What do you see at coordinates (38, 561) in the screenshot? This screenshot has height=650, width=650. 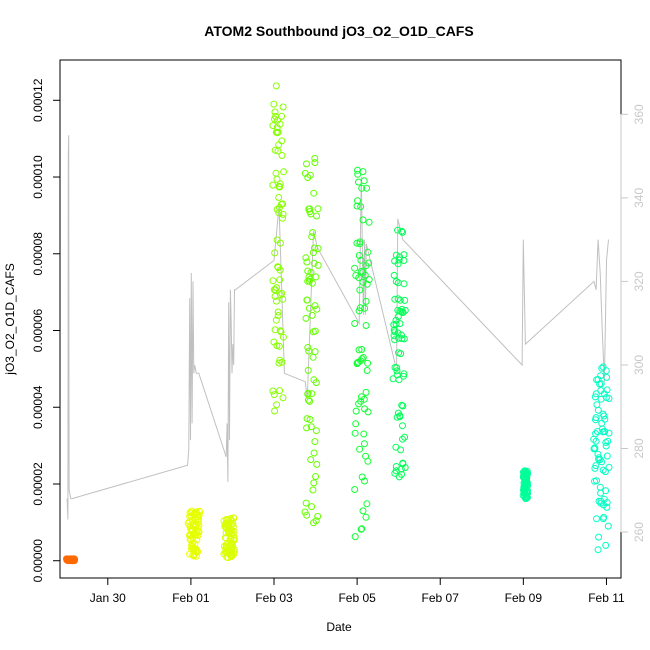 I see `y-tick-label: 0.00000` at bounding box center [38, 561].